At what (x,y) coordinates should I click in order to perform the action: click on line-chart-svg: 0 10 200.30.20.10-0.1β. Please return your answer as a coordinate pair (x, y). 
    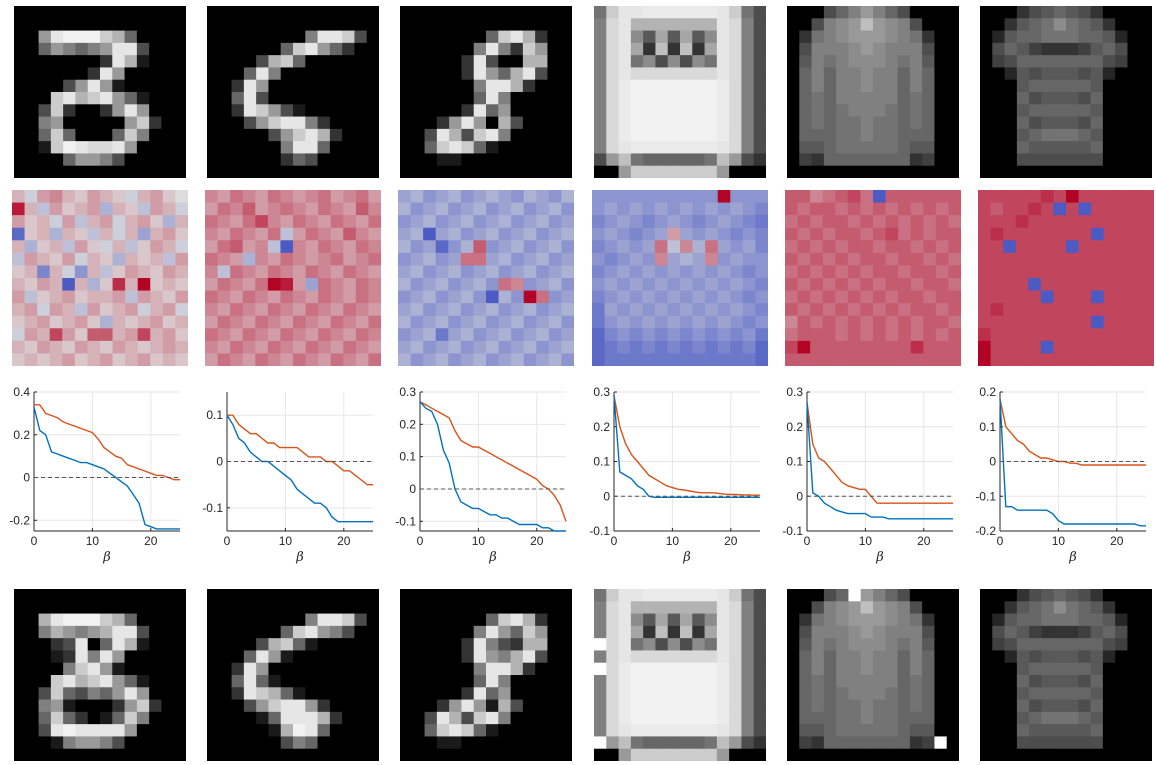
    Looking at the image, I should click on (481, 475).